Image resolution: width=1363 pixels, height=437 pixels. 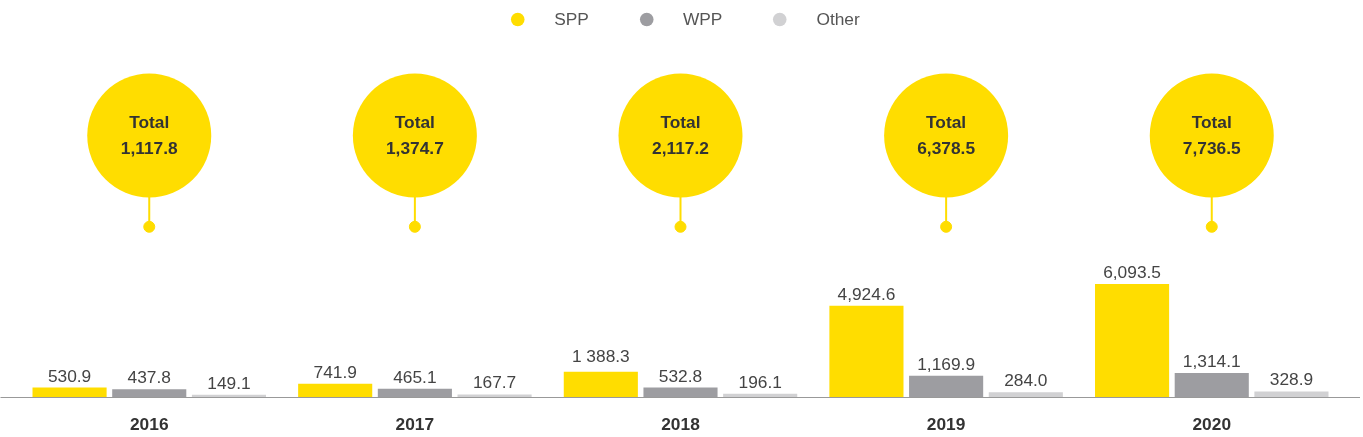 I want to click on text: Total 1,117.8, so click(x=149, y=135).